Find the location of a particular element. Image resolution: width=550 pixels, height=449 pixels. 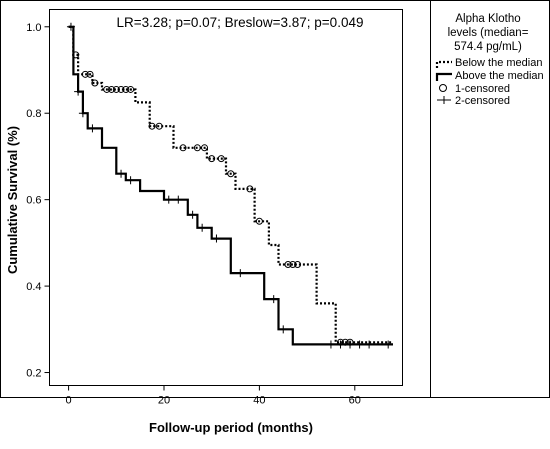

y-tick-label: 0.6 is located at coordinates (33, 201).